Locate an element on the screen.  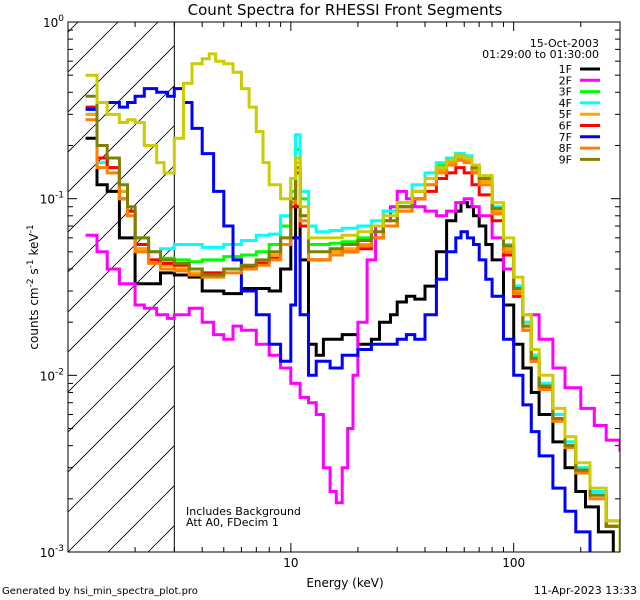
chart-title: Count Spectra for RHESSI Front Segments is located at coordinates (345, 10).